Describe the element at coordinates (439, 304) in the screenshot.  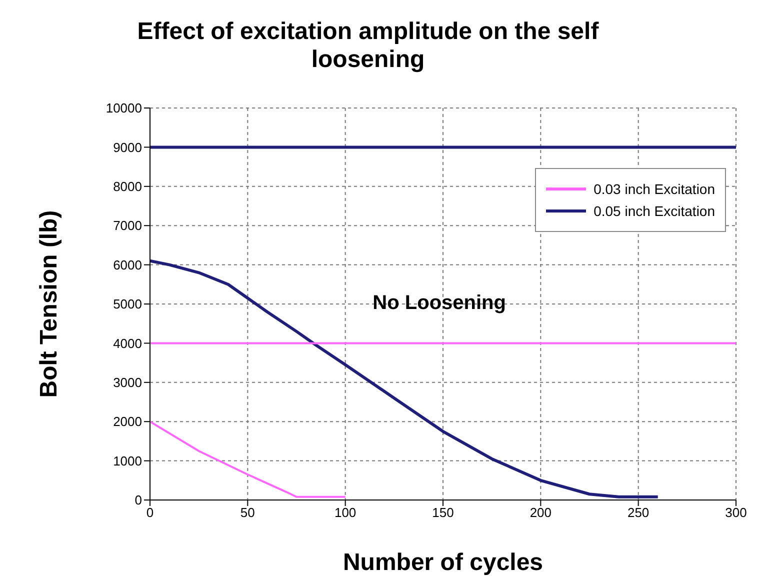
I see `annotation: No Loosening` at that location.